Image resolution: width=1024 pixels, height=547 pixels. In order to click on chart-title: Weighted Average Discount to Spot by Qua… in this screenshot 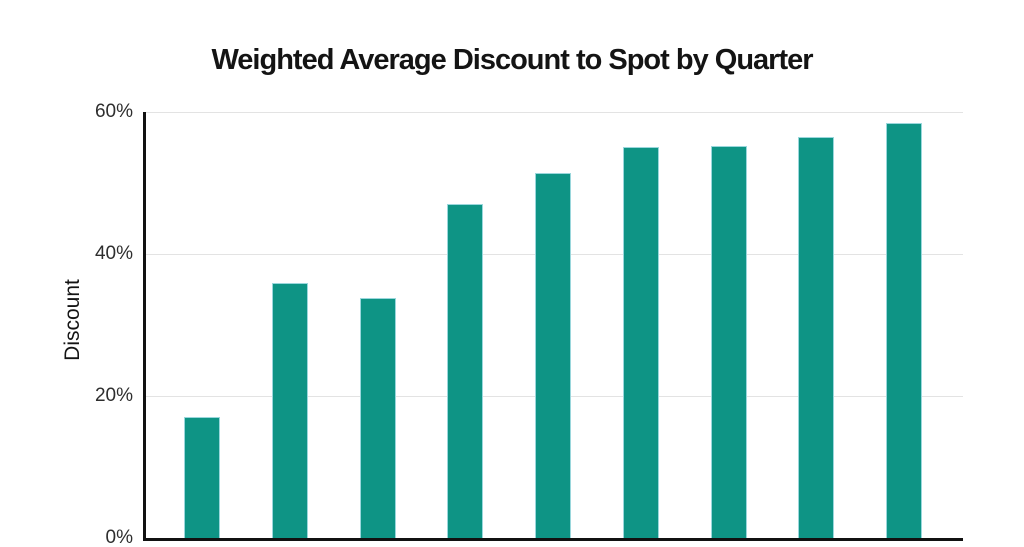, I will do `click(512, 60)`.